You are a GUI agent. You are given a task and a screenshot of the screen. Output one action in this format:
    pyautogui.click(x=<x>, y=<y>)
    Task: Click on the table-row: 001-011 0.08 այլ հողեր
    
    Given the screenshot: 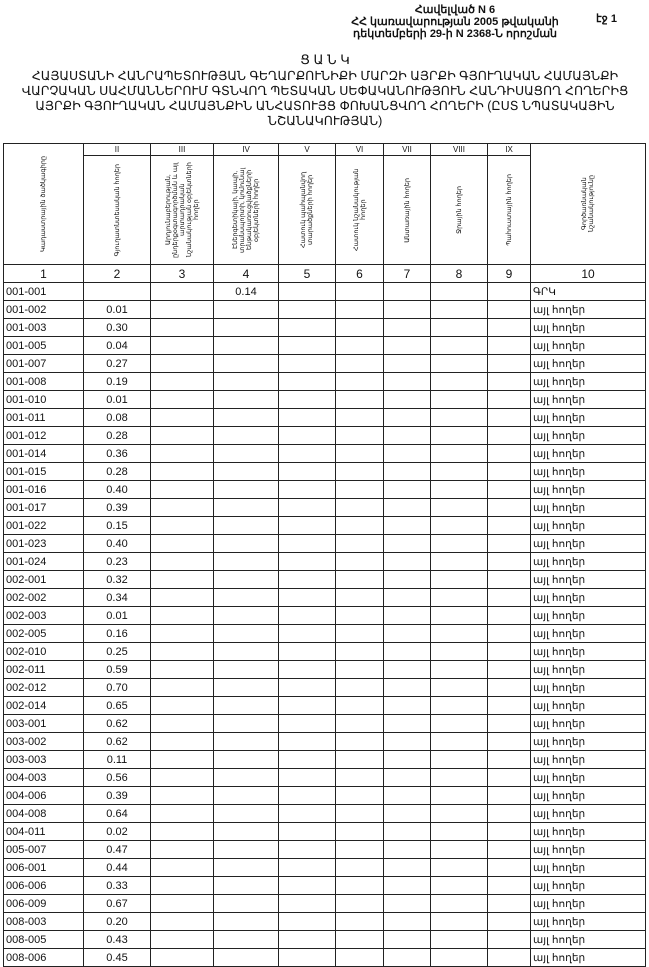 What is the action you would take?
    pyautogui.click(x=324, y=417)
    